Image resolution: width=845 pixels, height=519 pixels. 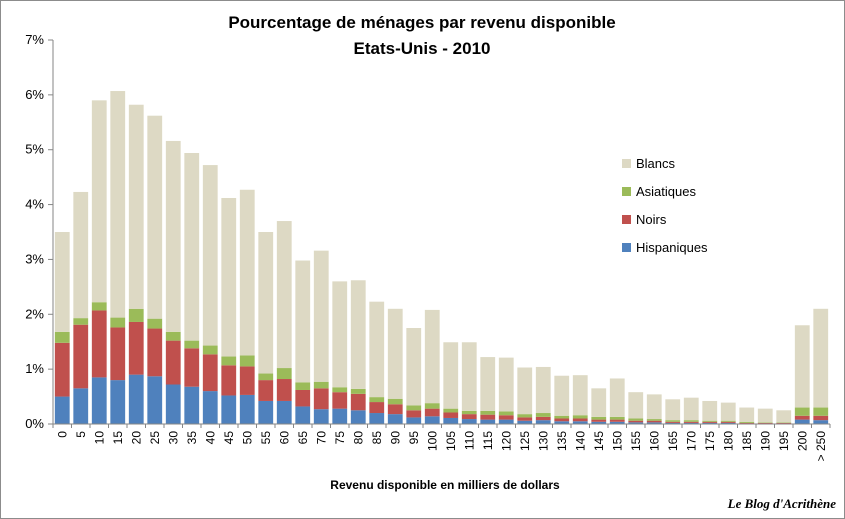 What do you see at coordinates (451, 441) in the screenshot?
I see `x-tick-label: 105` at bounding box center [451, 441].